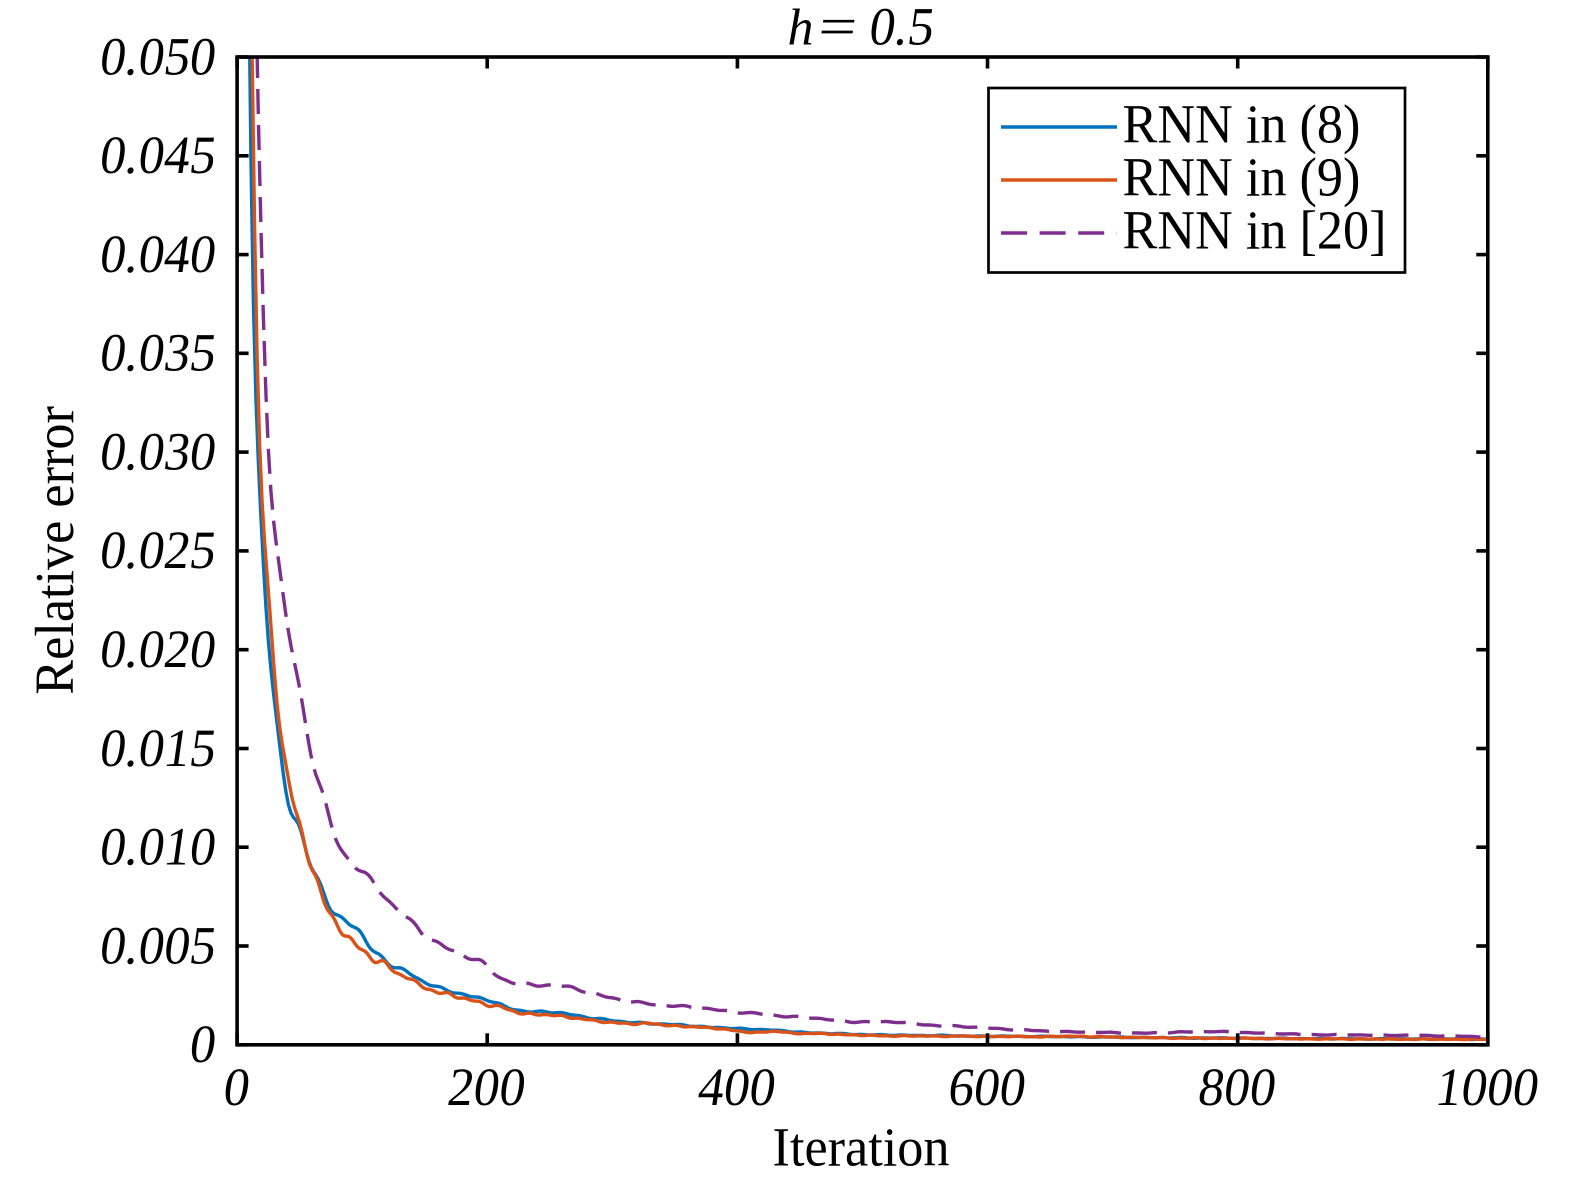 The width and height of the screenshot is (1575, 1182). Describe the element at coordinates (1487, 1087) in the screenshot. I see `svg-text: 1000` at that location.